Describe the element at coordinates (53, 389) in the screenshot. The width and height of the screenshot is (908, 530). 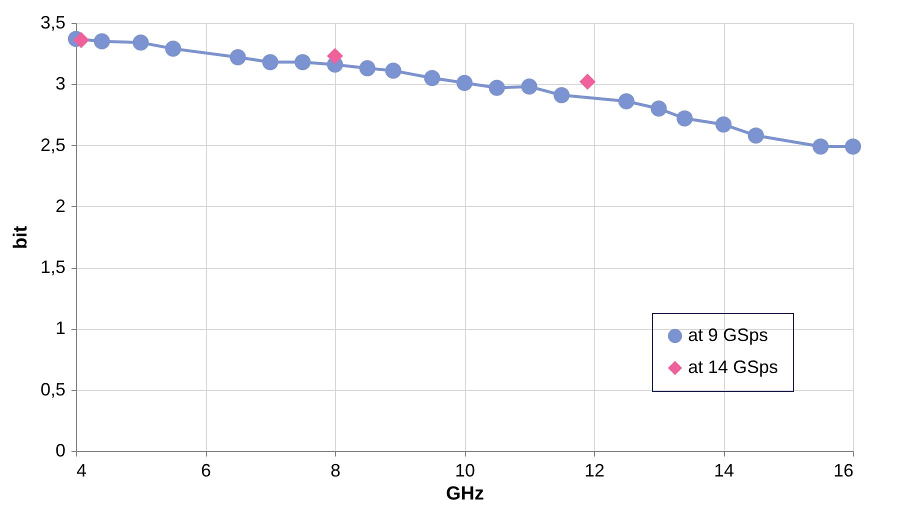
I see `y-tick-label: 0,5` at that location.